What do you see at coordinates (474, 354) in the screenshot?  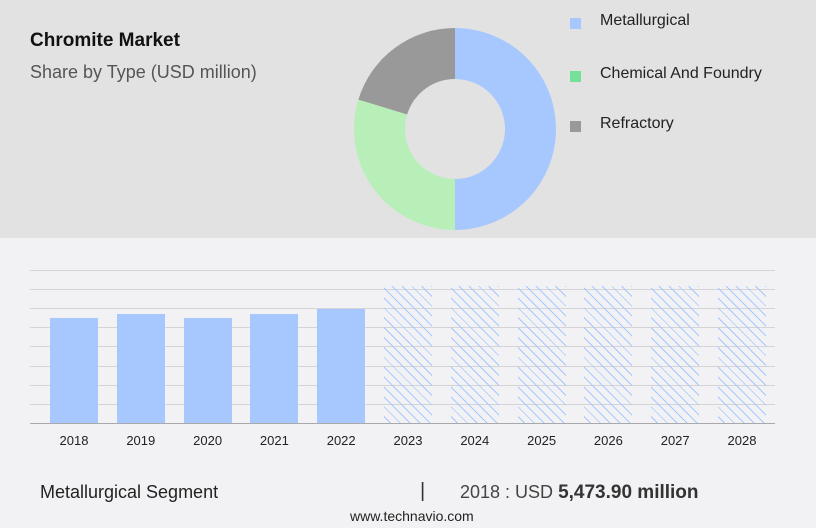 I see `bar-2024` at bounding box center [474, 354].